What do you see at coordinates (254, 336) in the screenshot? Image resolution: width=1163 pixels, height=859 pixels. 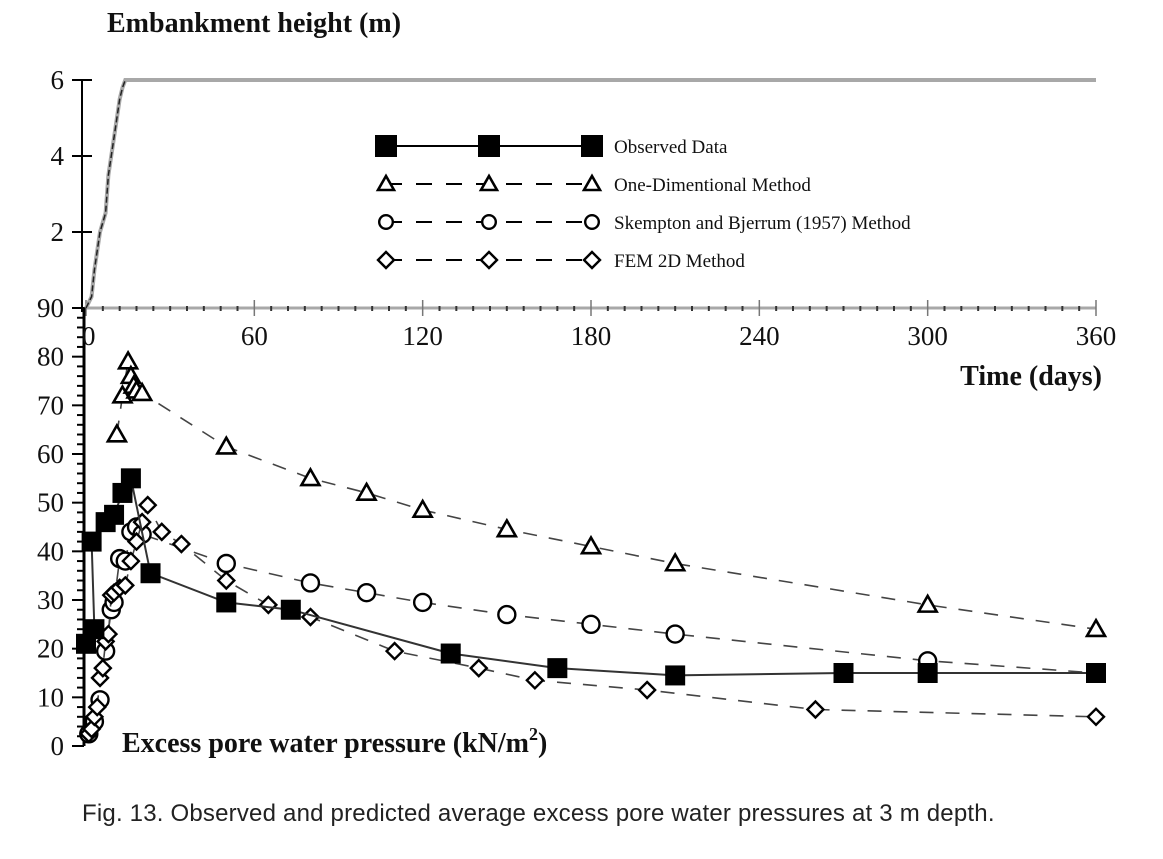 I see `x-tick-label: 60` at bounding box center [254, 336].